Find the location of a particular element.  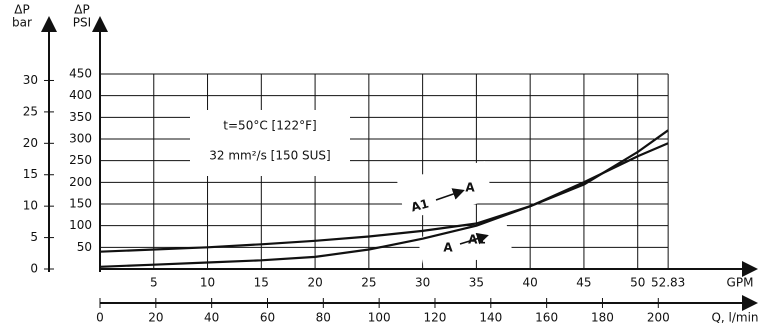

y-tick-label: 450 is located at coordinates (80, 74).